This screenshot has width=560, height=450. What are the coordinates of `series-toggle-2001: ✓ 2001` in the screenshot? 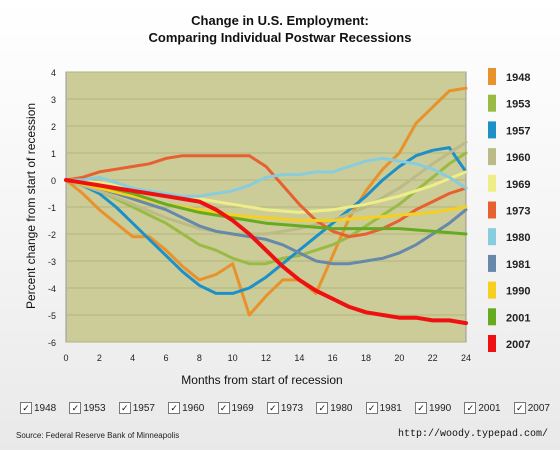 It's located at (482, 408).